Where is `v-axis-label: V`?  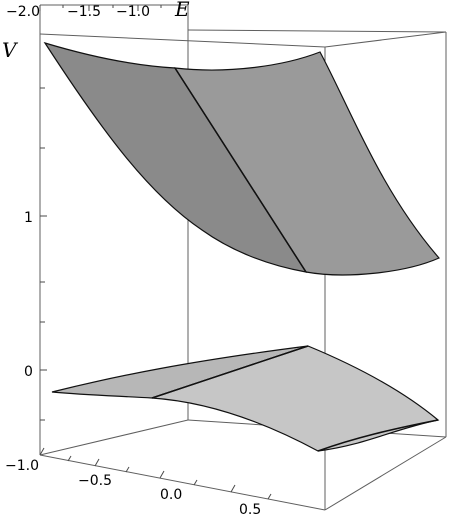 v-axis-label: V is located at coordinates (10, 50).